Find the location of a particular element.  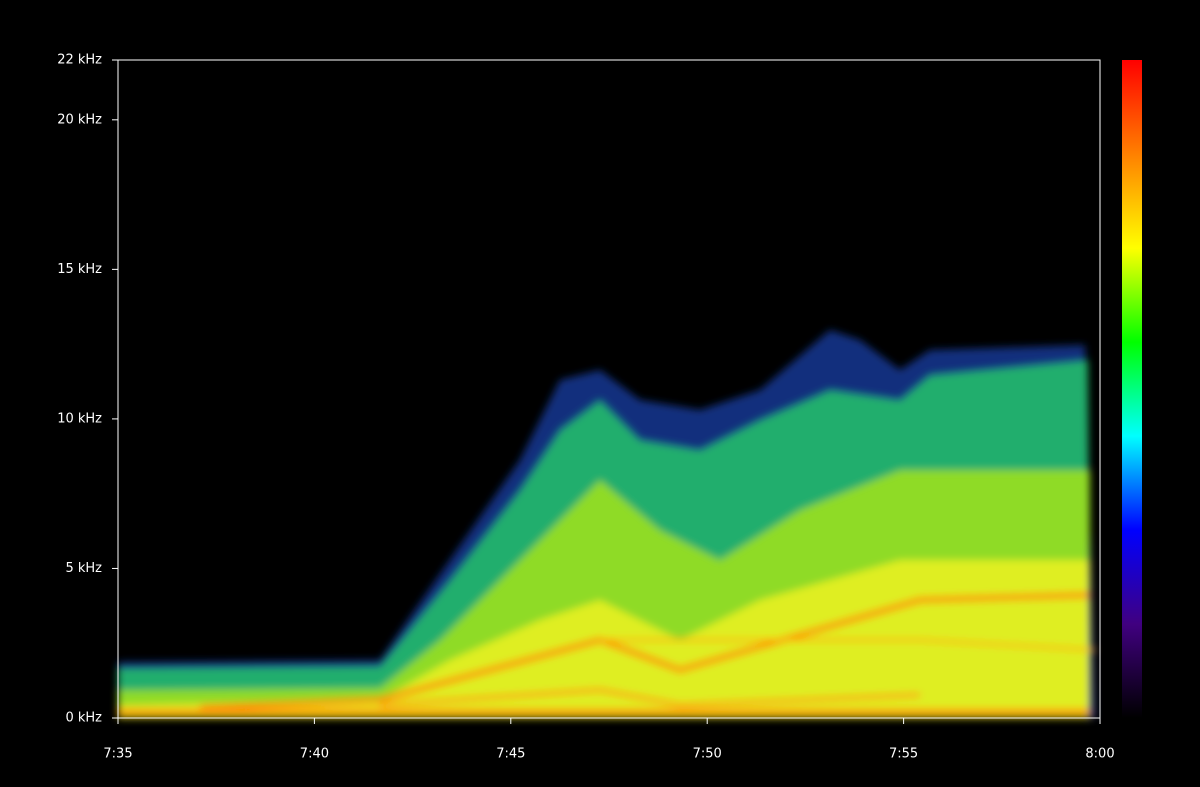

x-tick-label: 7:40 is located at coordinates (314, 754).